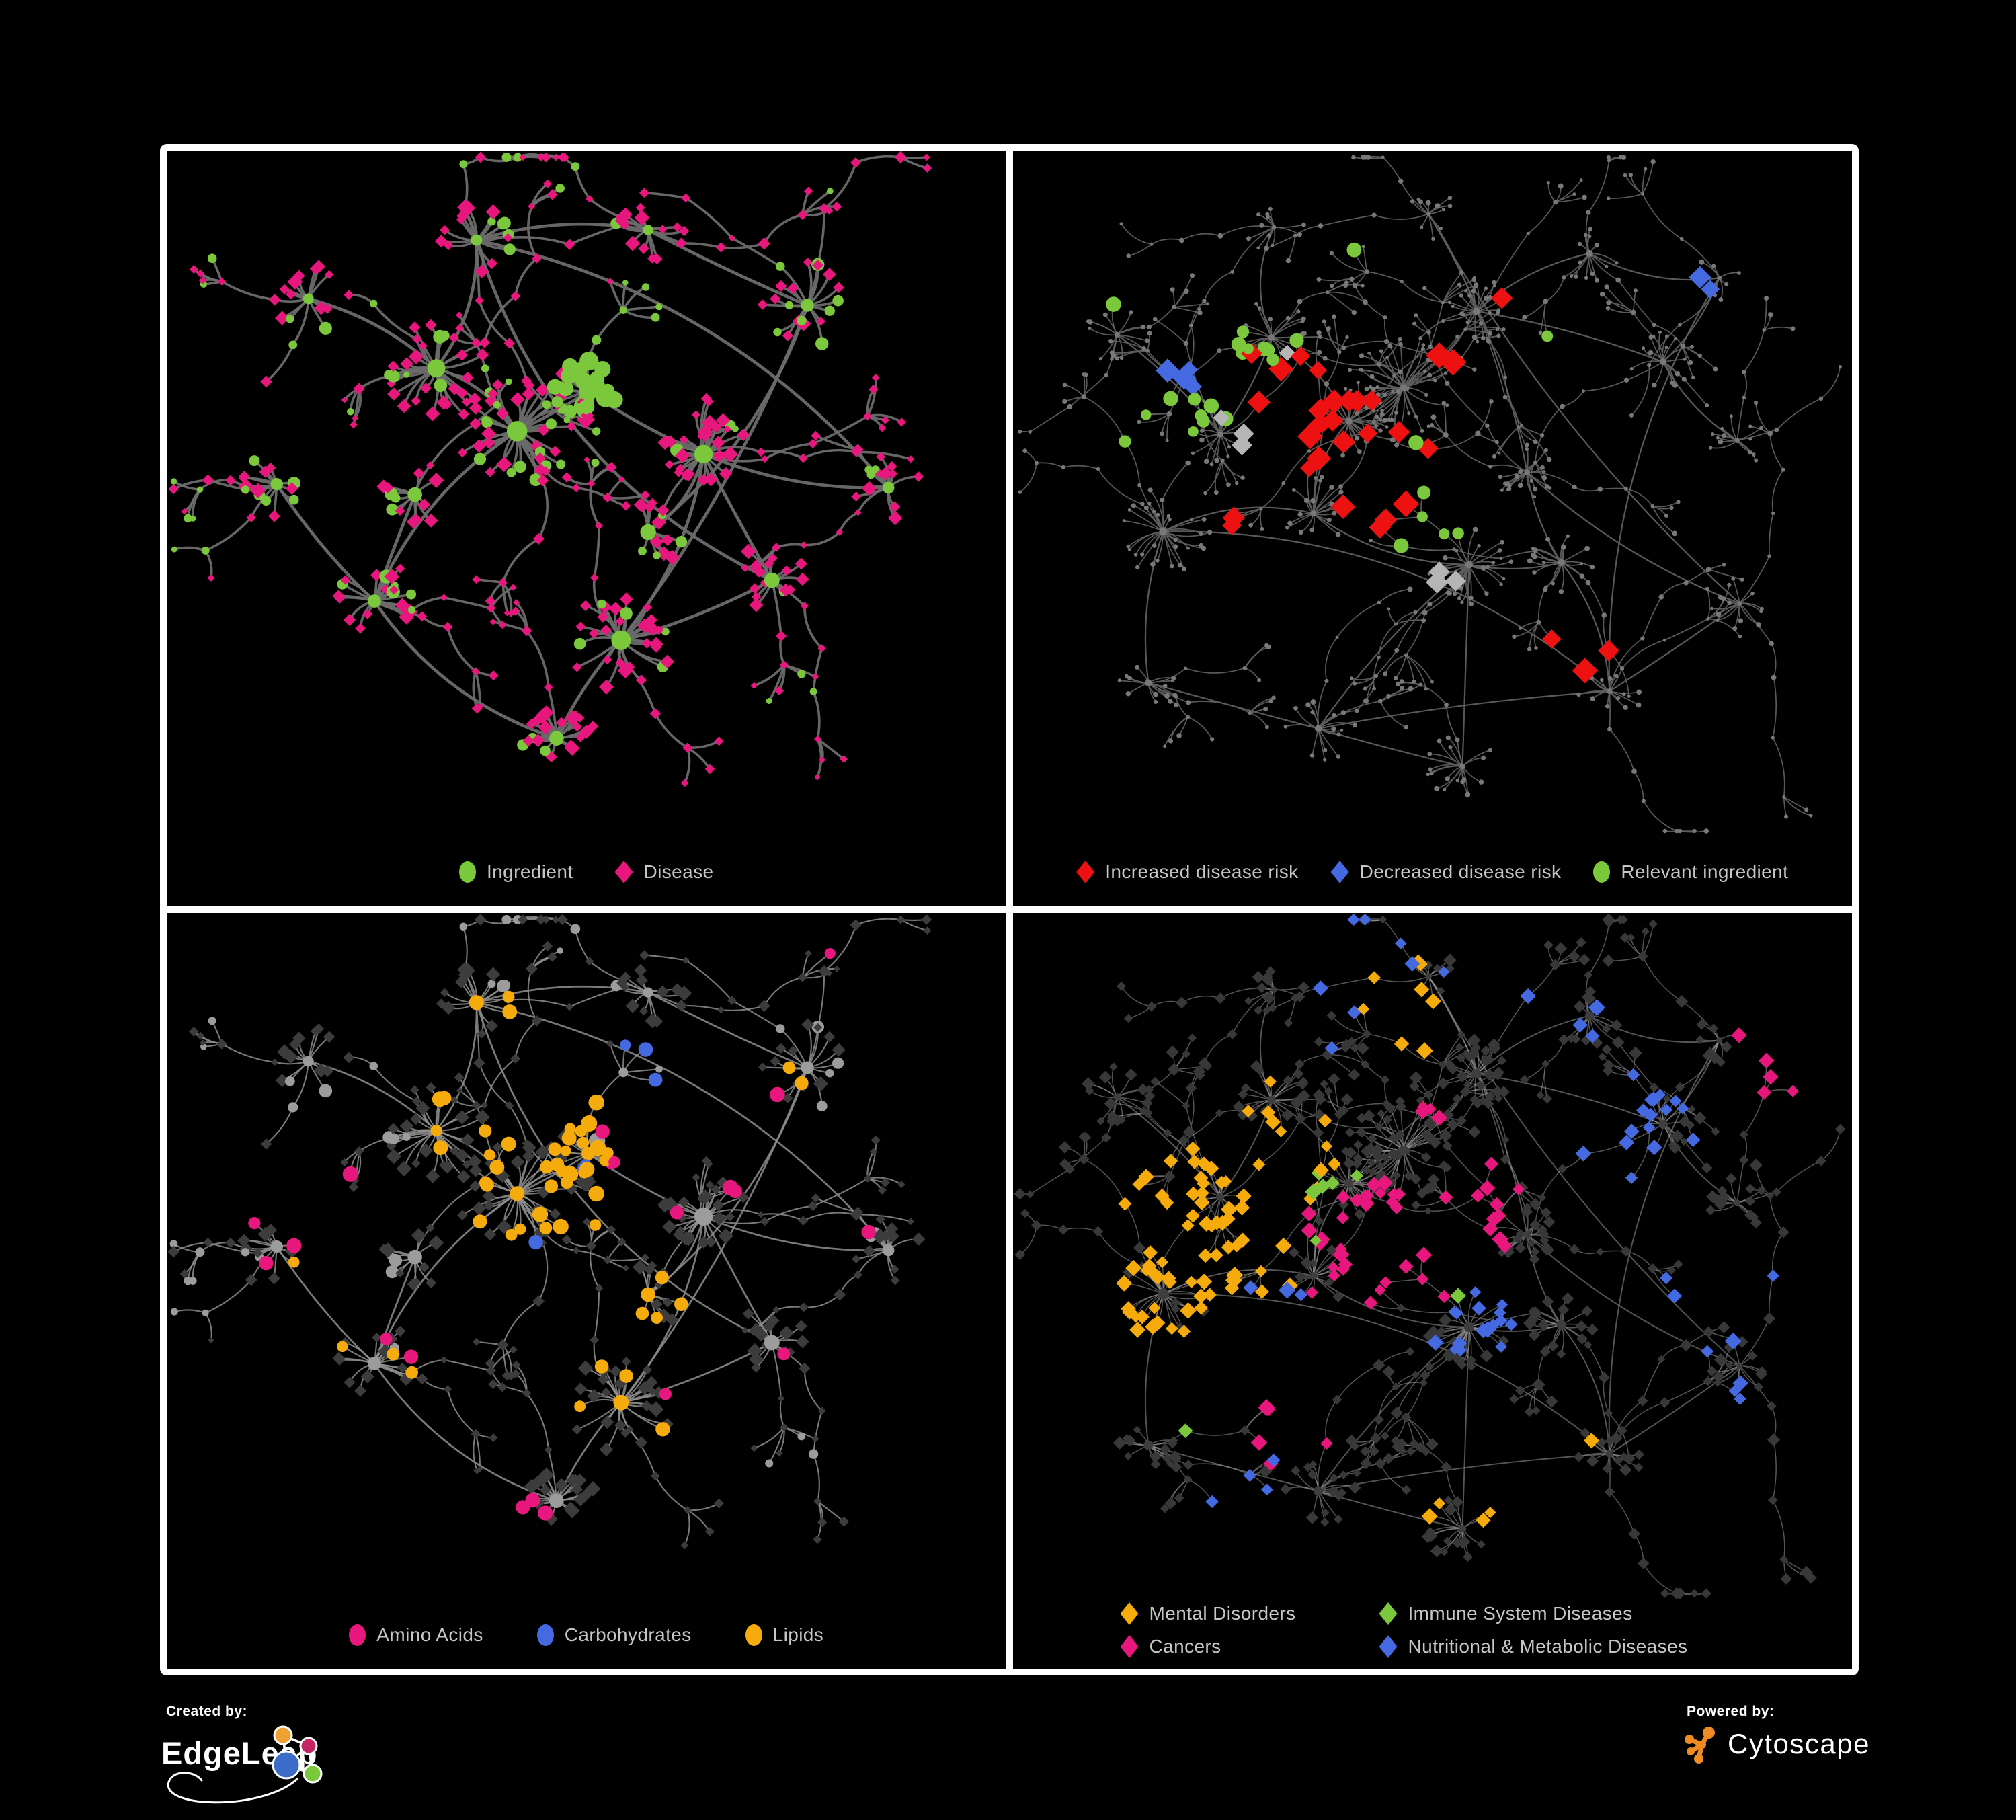  I want to click on legend-label: Lipids, so click(798, 1634).